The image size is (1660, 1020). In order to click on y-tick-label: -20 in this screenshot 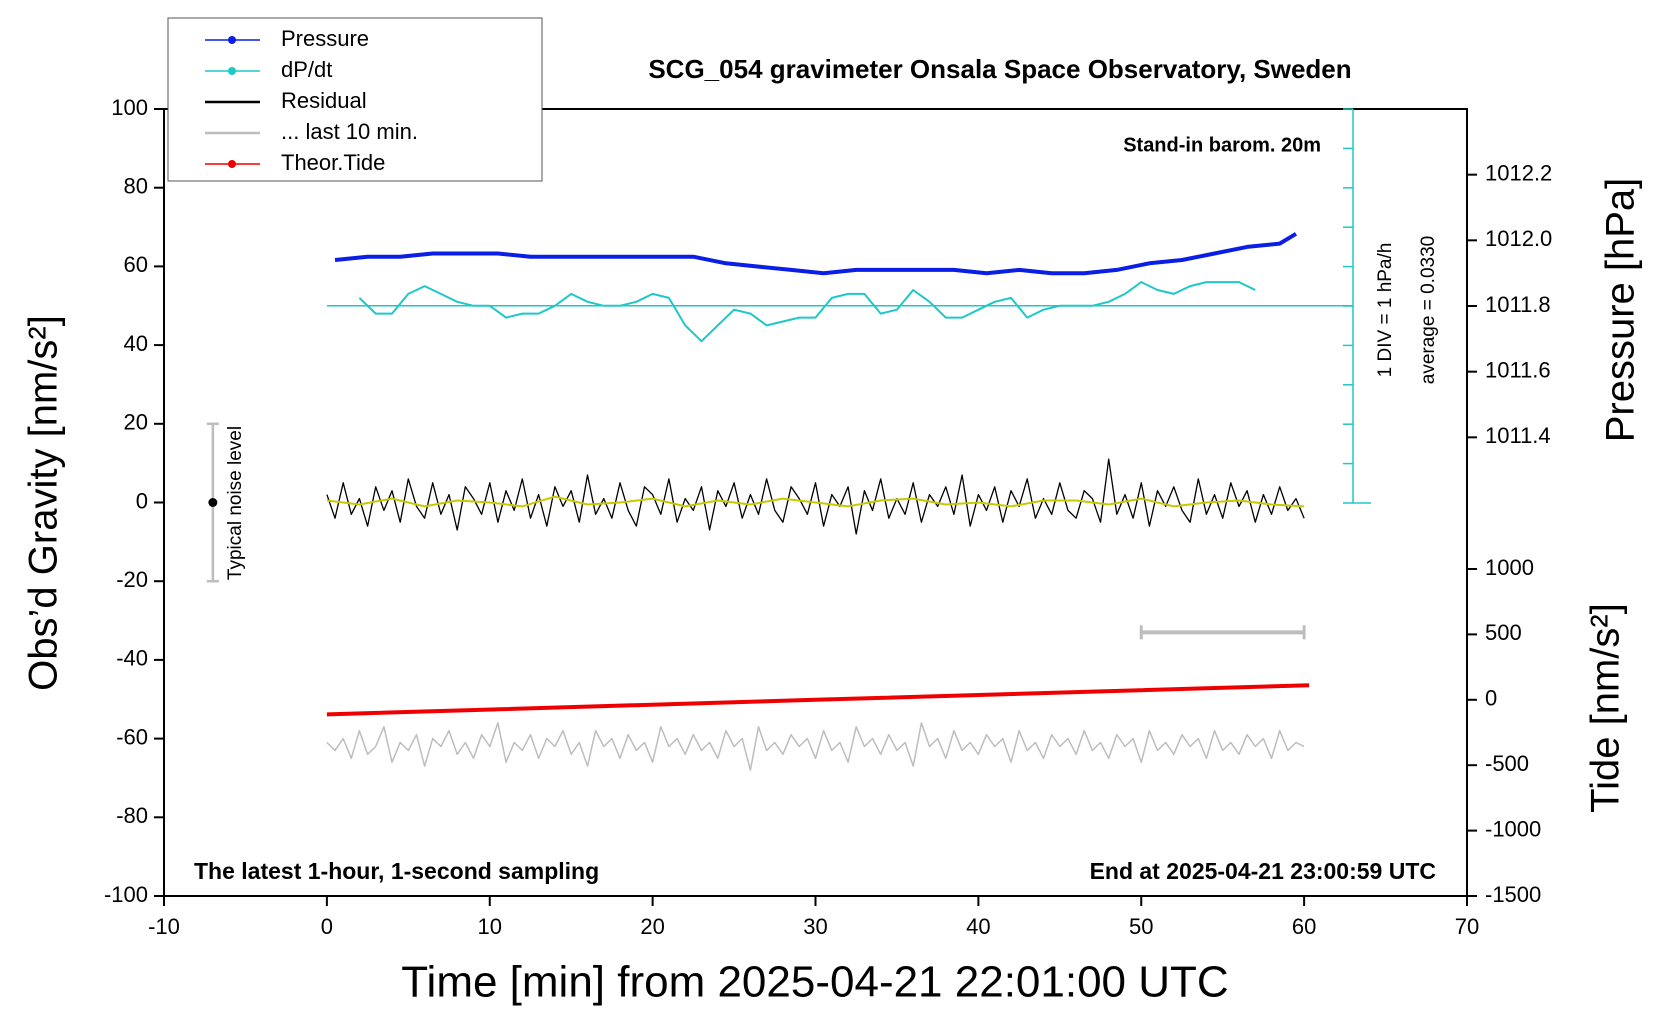, I will do `click(132, 579)`.